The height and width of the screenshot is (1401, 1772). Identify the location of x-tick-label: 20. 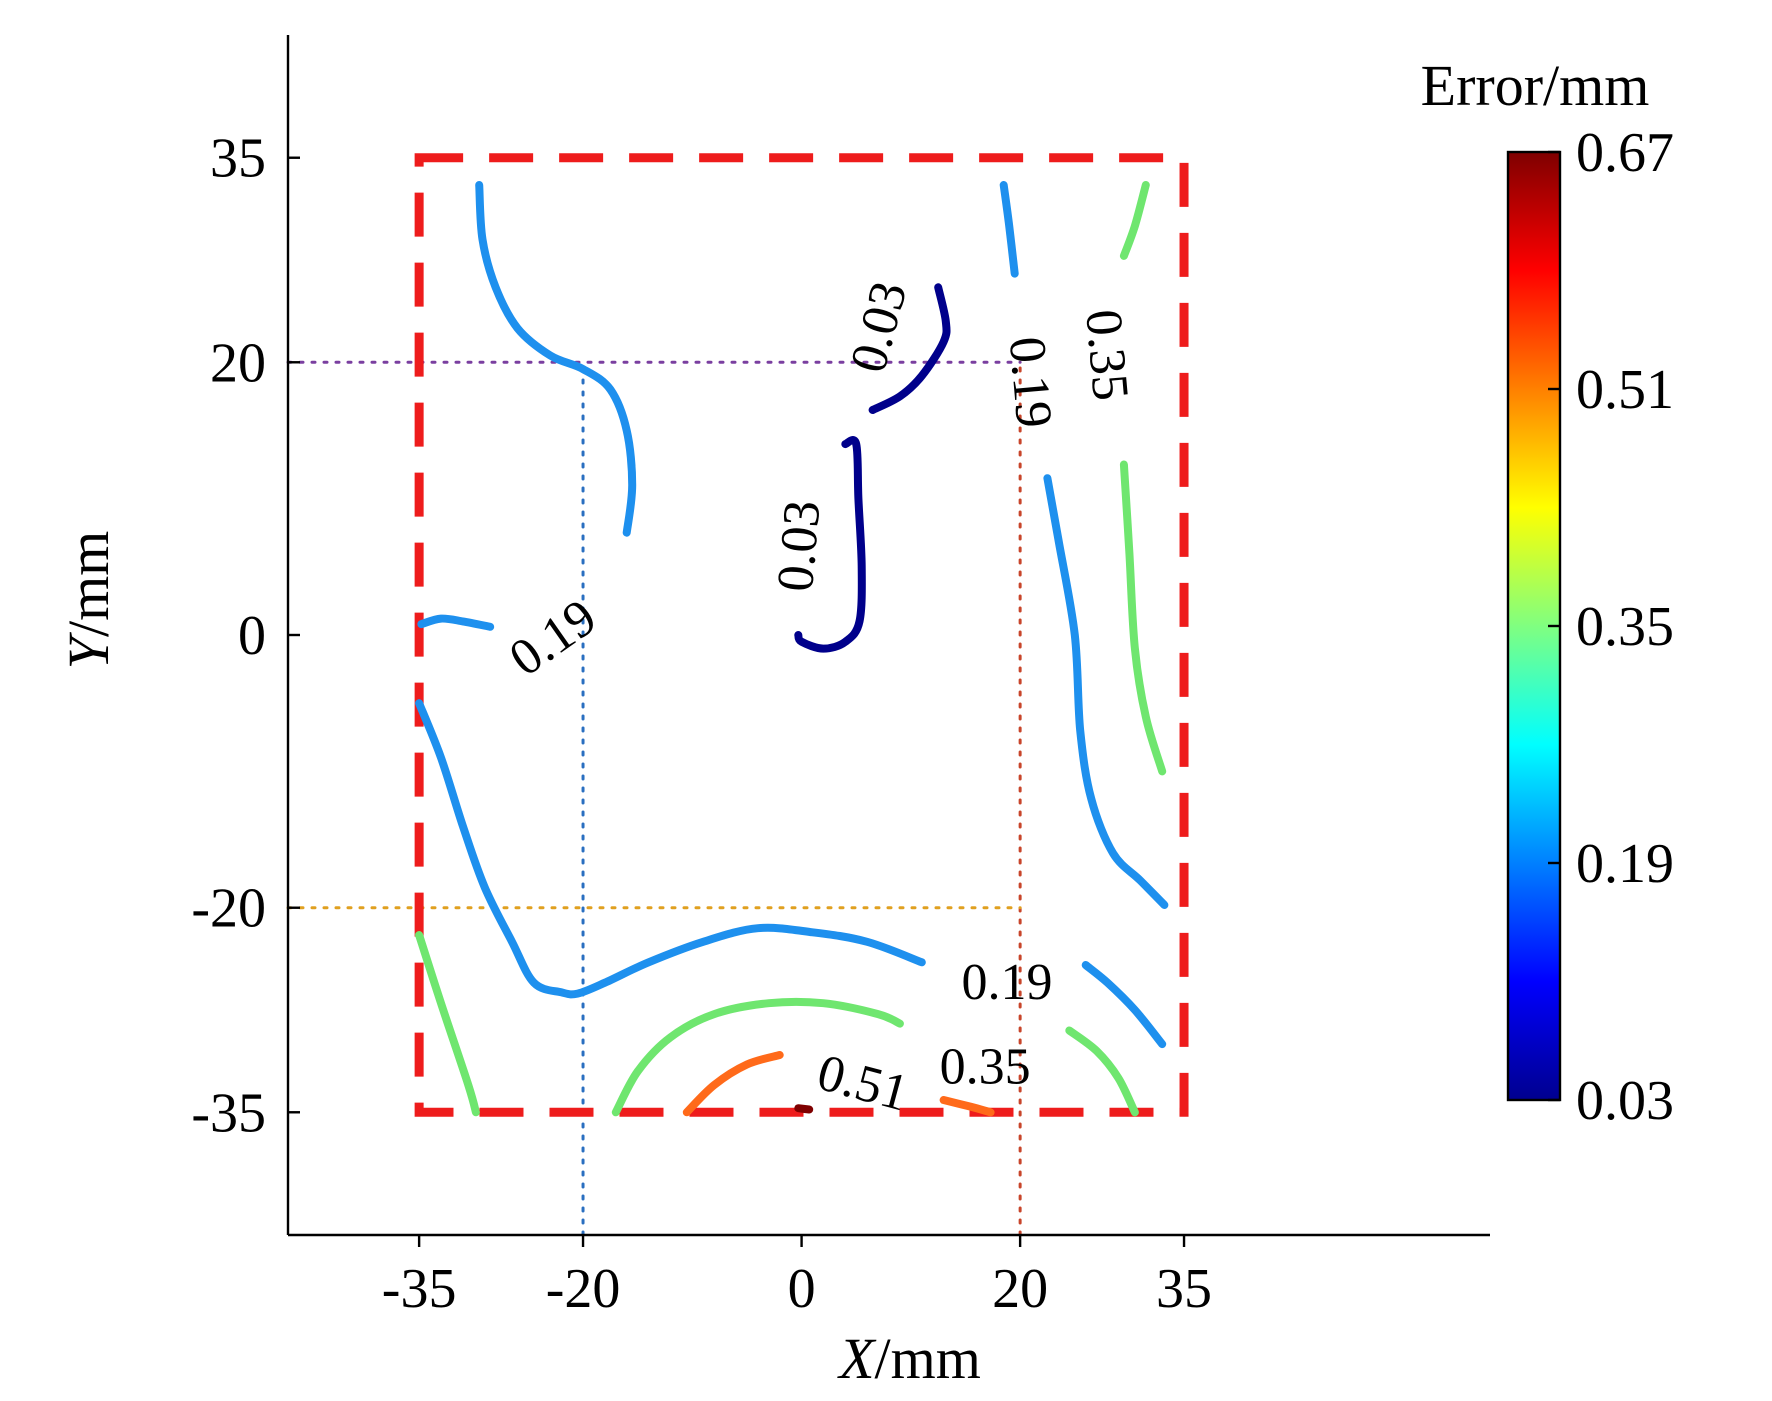
(1020, 1289).